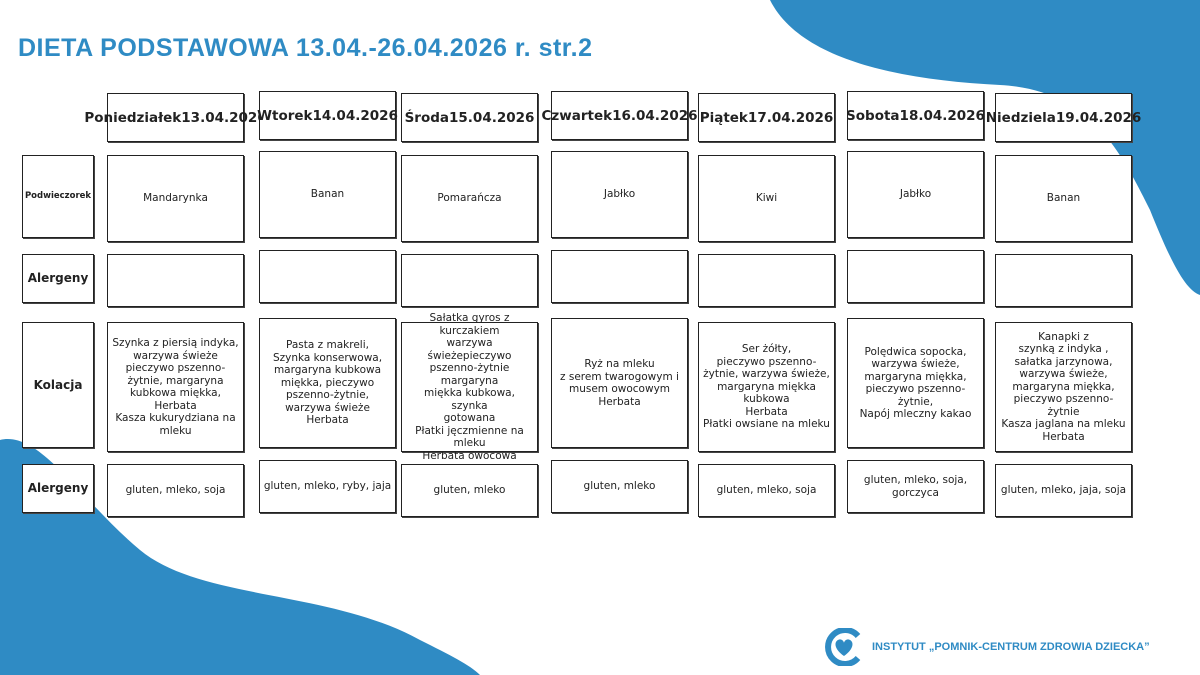  What do you see at coordinates (577, 115) in the screenshot?
I see `day-name: Czwartek` at bounding box center [577, 115].